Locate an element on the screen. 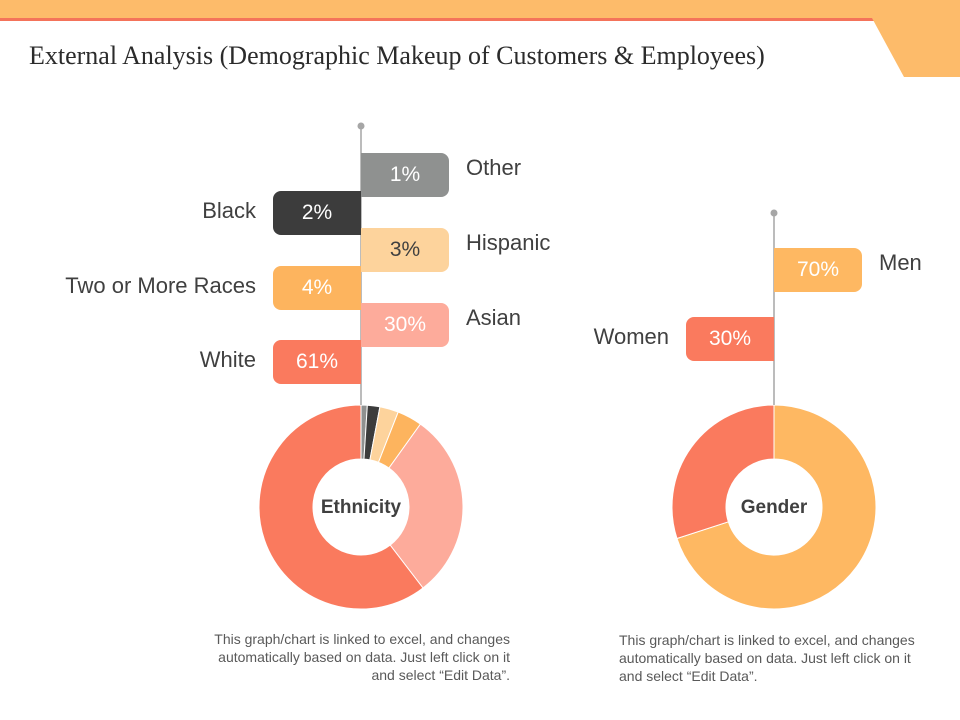 This screenshot has height=720, width=960. ethnicity-category-label-two-or-more-races: Two or More Races is located at coordinates (160, 285).